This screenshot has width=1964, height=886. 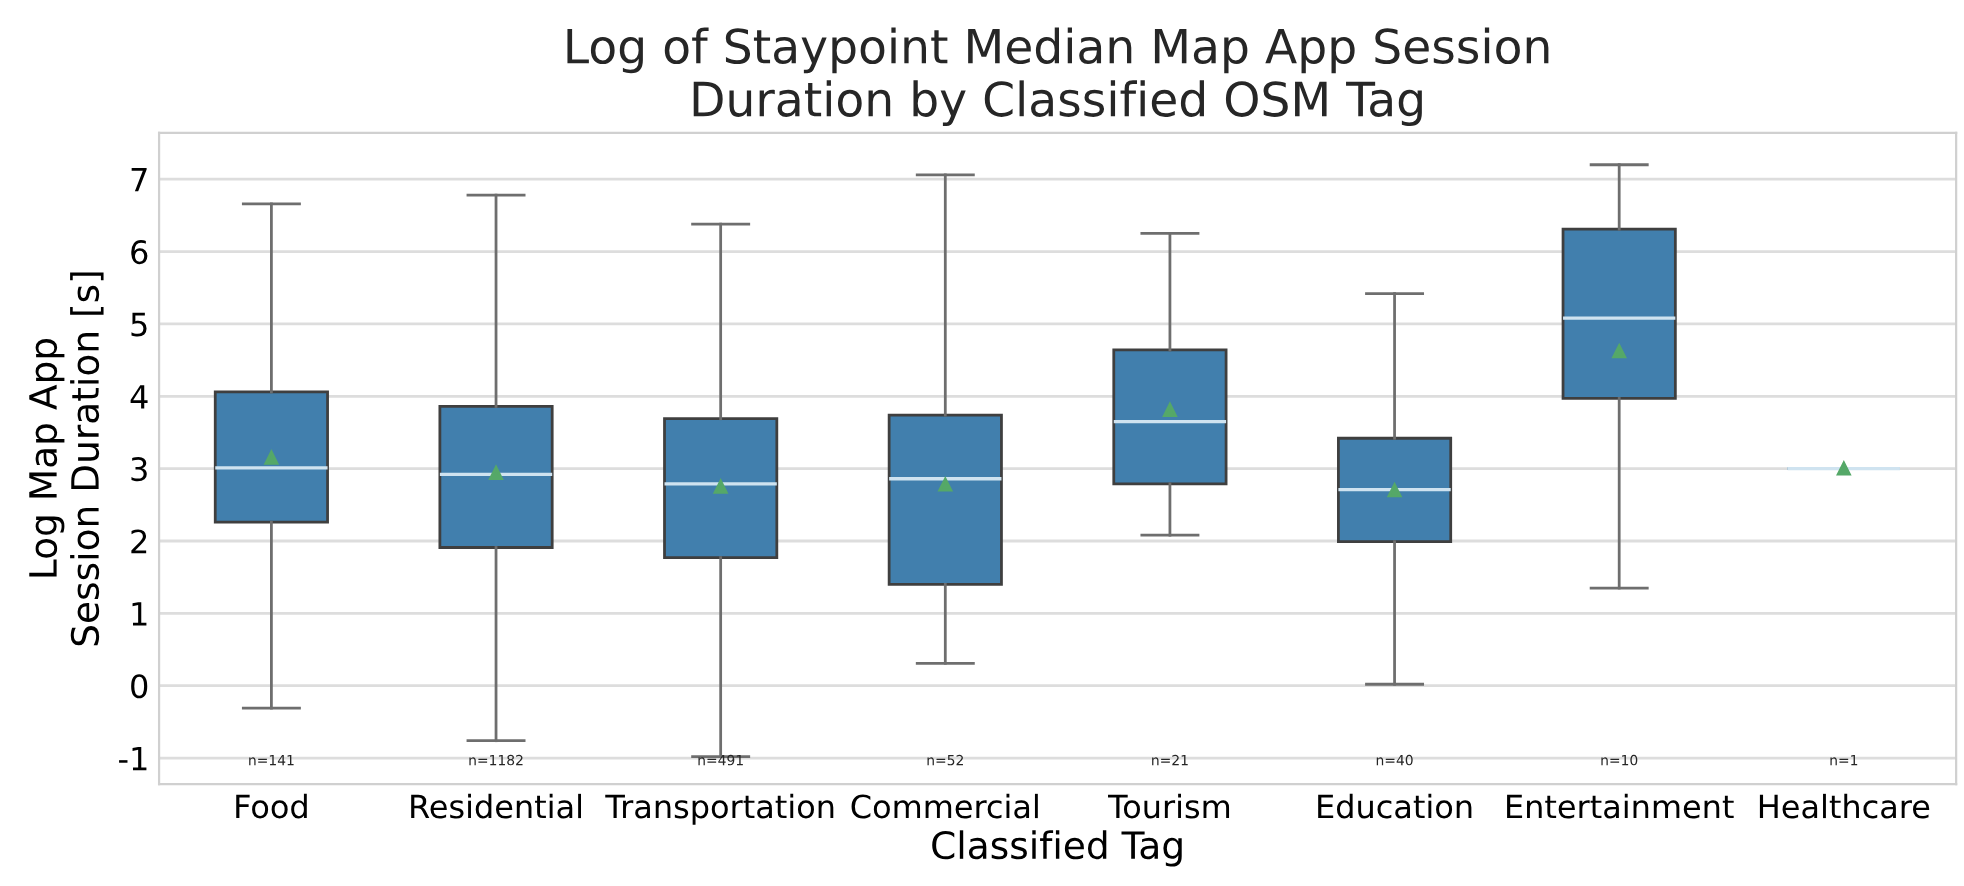 What do you see at coordinates (139, 397) in the screenshot?
I see `y-tick-label: 4` at bounding box center [139, 397].